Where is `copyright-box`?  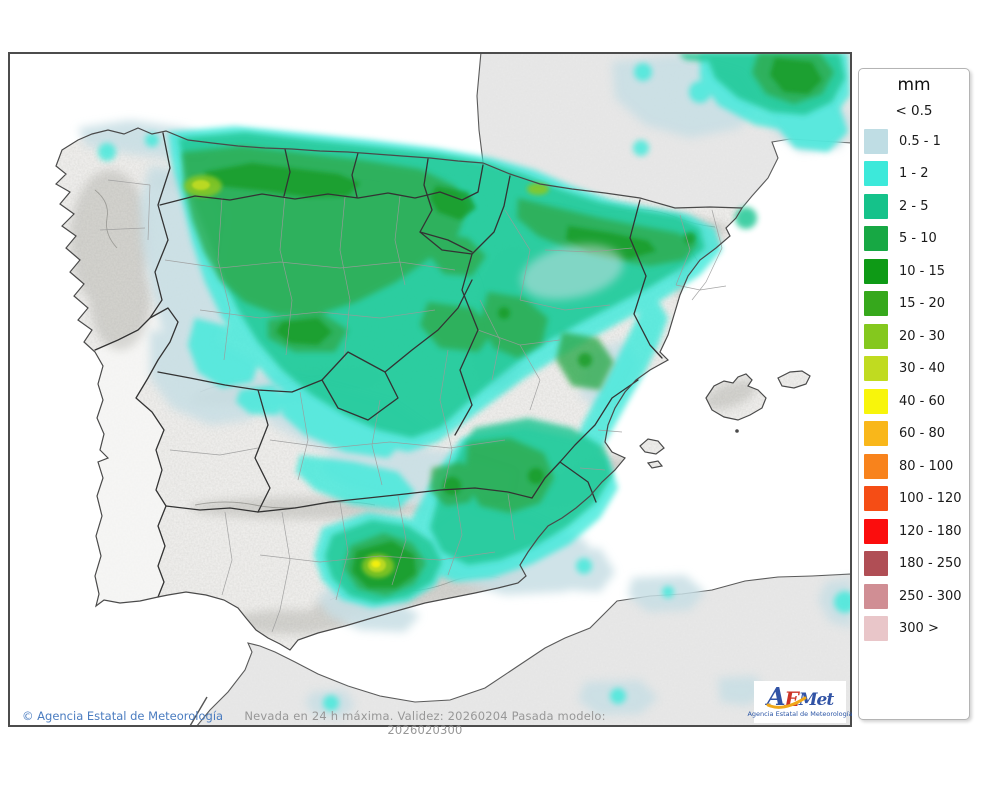
copyright-box is located at coordinates (109, 710).